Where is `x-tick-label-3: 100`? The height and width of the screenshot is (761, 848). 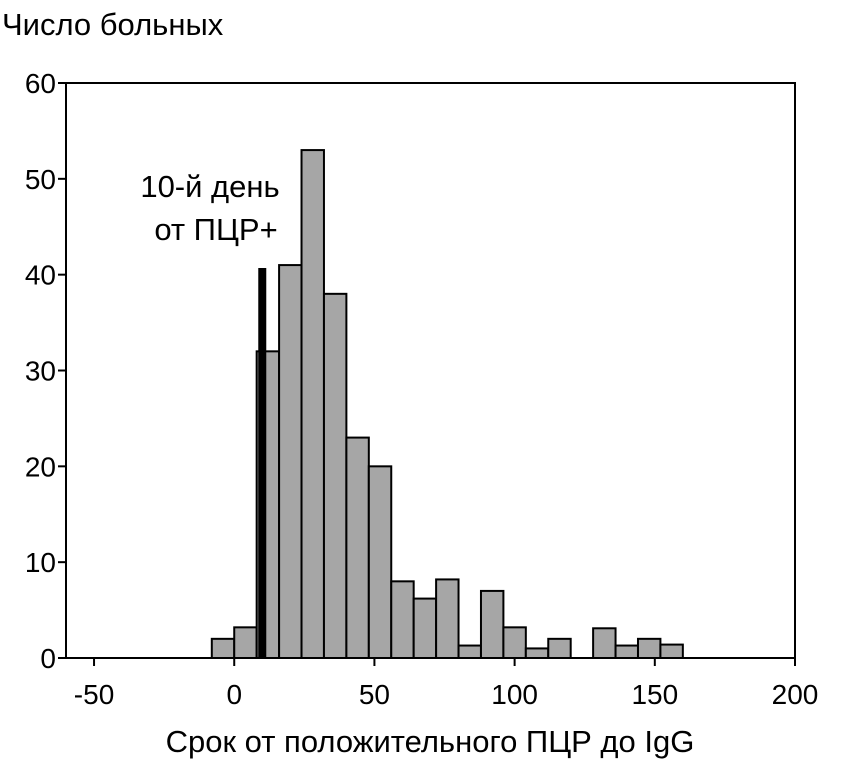
x-tick-label-3: 100 is located at coordinates (514, 694).